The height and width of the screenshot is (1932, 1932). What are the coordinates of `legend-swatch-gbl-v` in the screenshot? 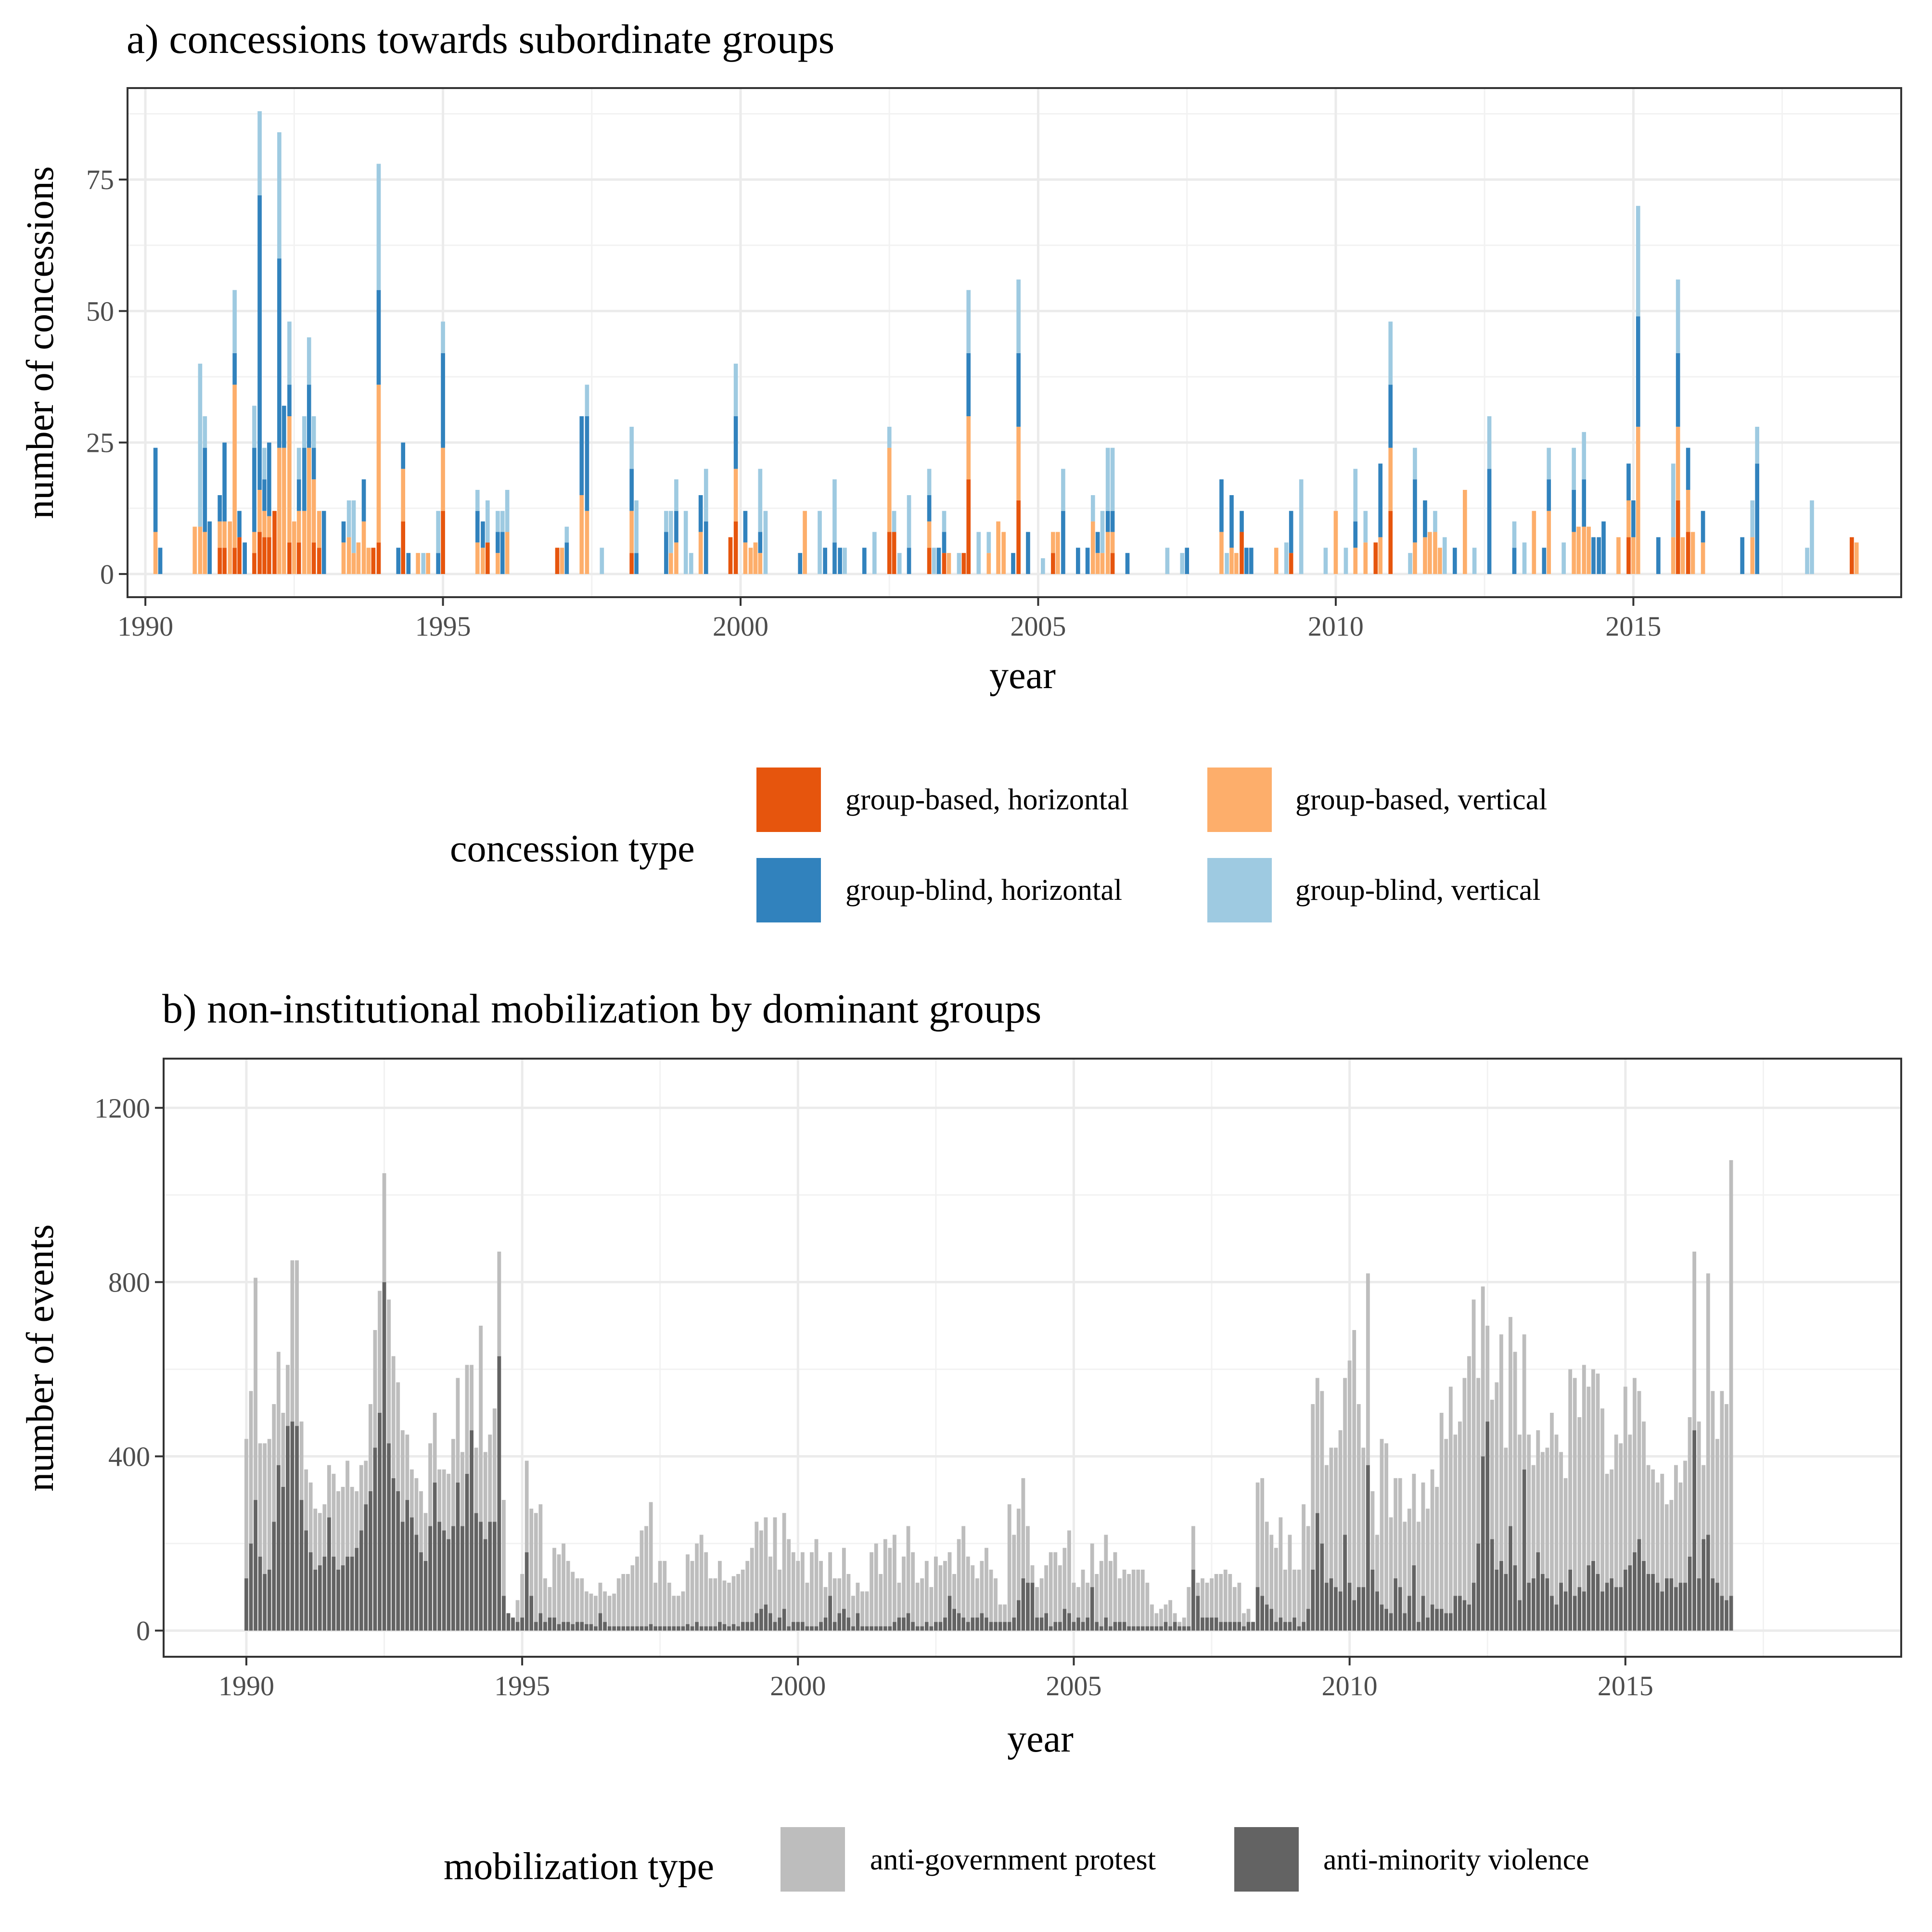 It's located at (1239, 890).